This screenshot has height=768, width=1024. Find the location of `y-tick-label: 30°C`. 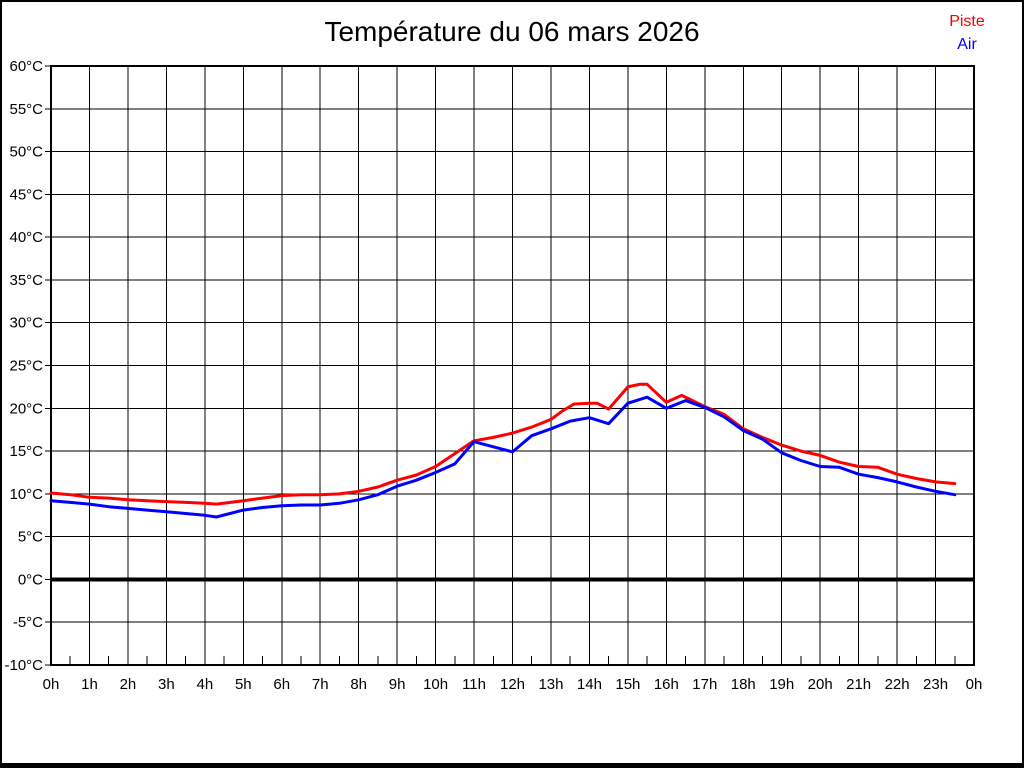

y-tick-label: 30°C is located at coordinates (26, 323).